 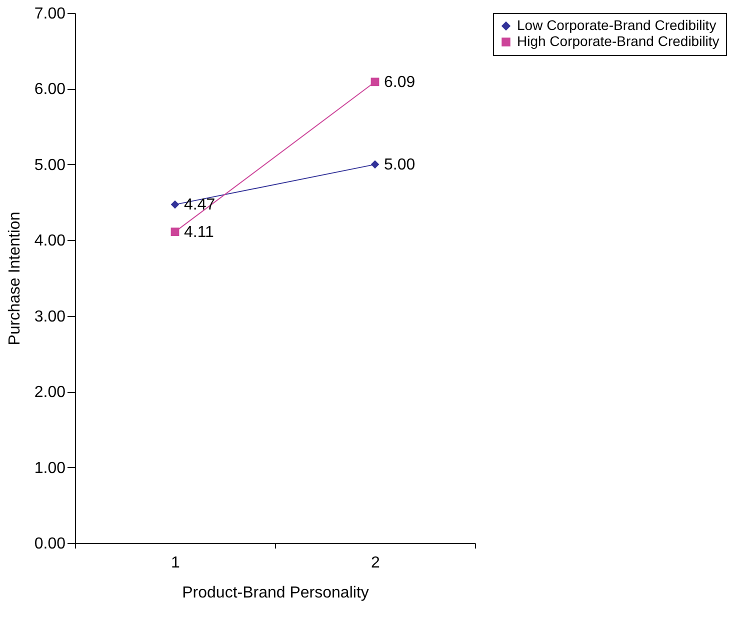 What do you see at coordinates (15, 279) in the screenshot?
I see `y-axis-title: Purchase Intention` at bounding box center [15, 279].